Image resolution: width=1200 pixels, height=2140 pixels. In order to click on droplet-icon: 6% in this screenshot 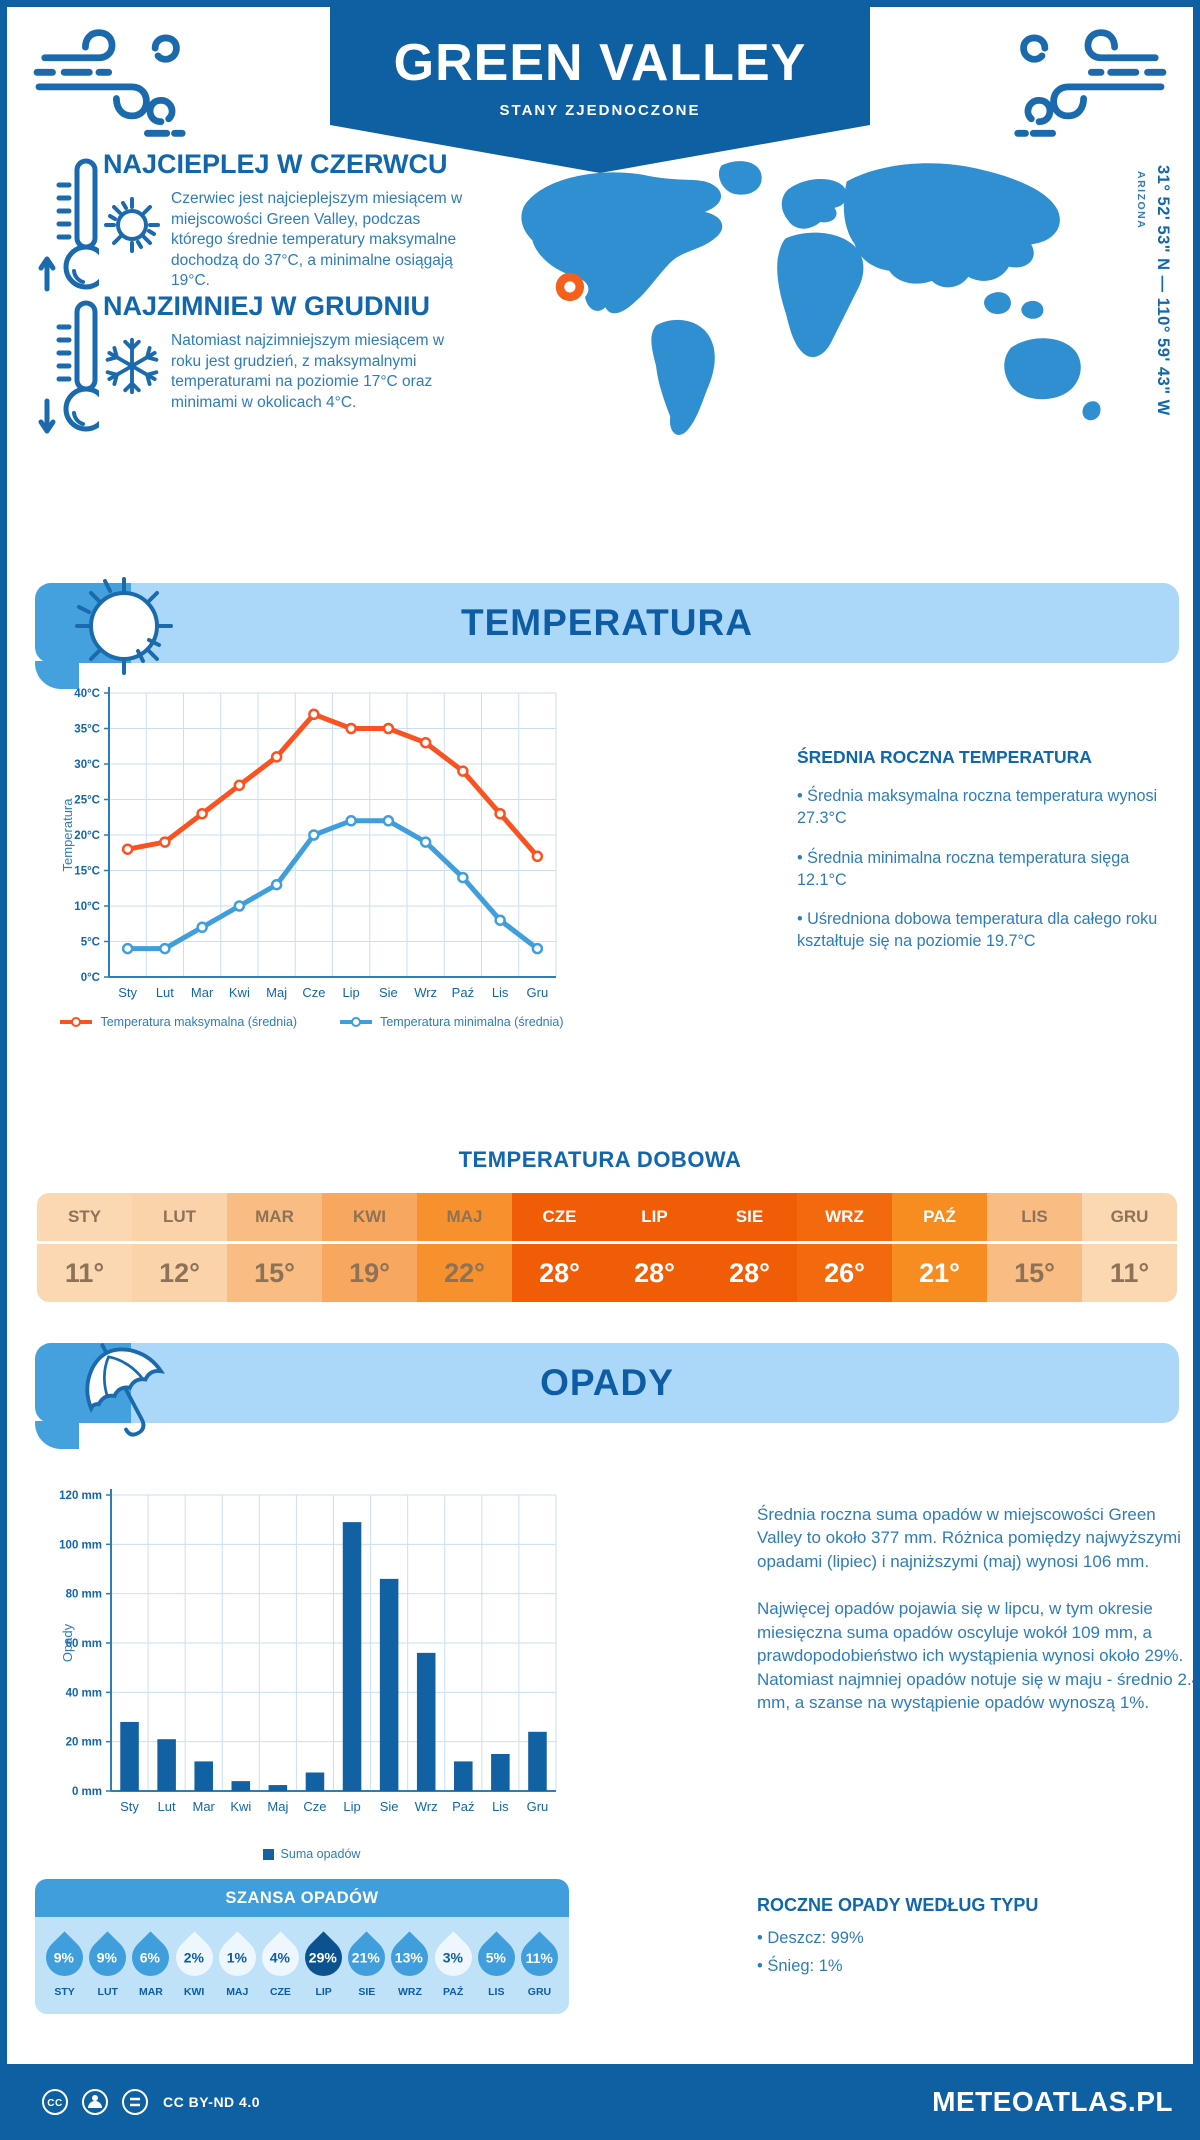, I will do `click(151, 1957)`.